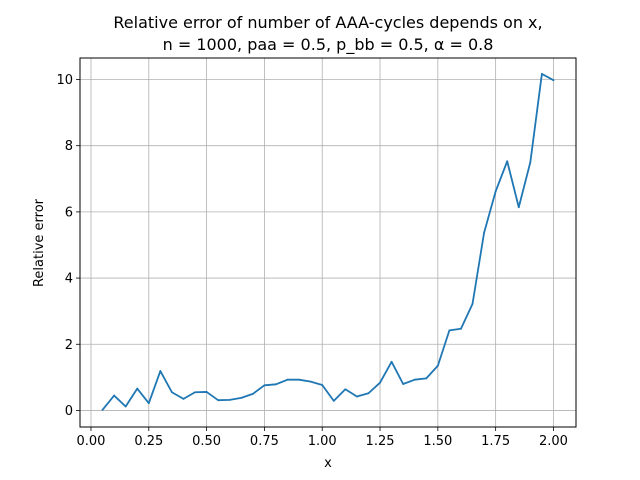  Describe the element at coordinates (69, 212) in the screenshot. I see `y-tick-label: 6` at that location.